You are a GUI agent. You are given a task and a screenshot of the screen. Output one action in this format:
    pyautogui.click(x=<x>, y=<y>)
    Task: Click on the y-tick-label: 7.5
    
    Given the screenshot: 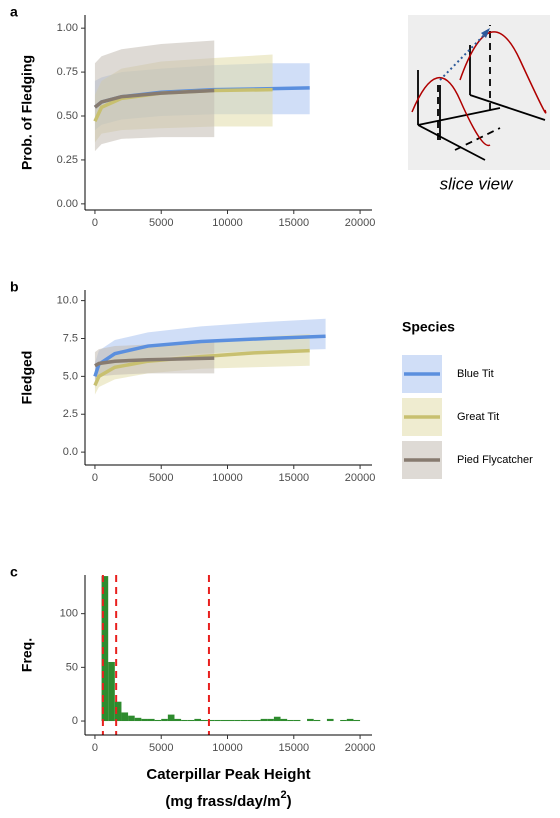 What is the action you would take?
    pyautogui.click(x=70, y=338)
    